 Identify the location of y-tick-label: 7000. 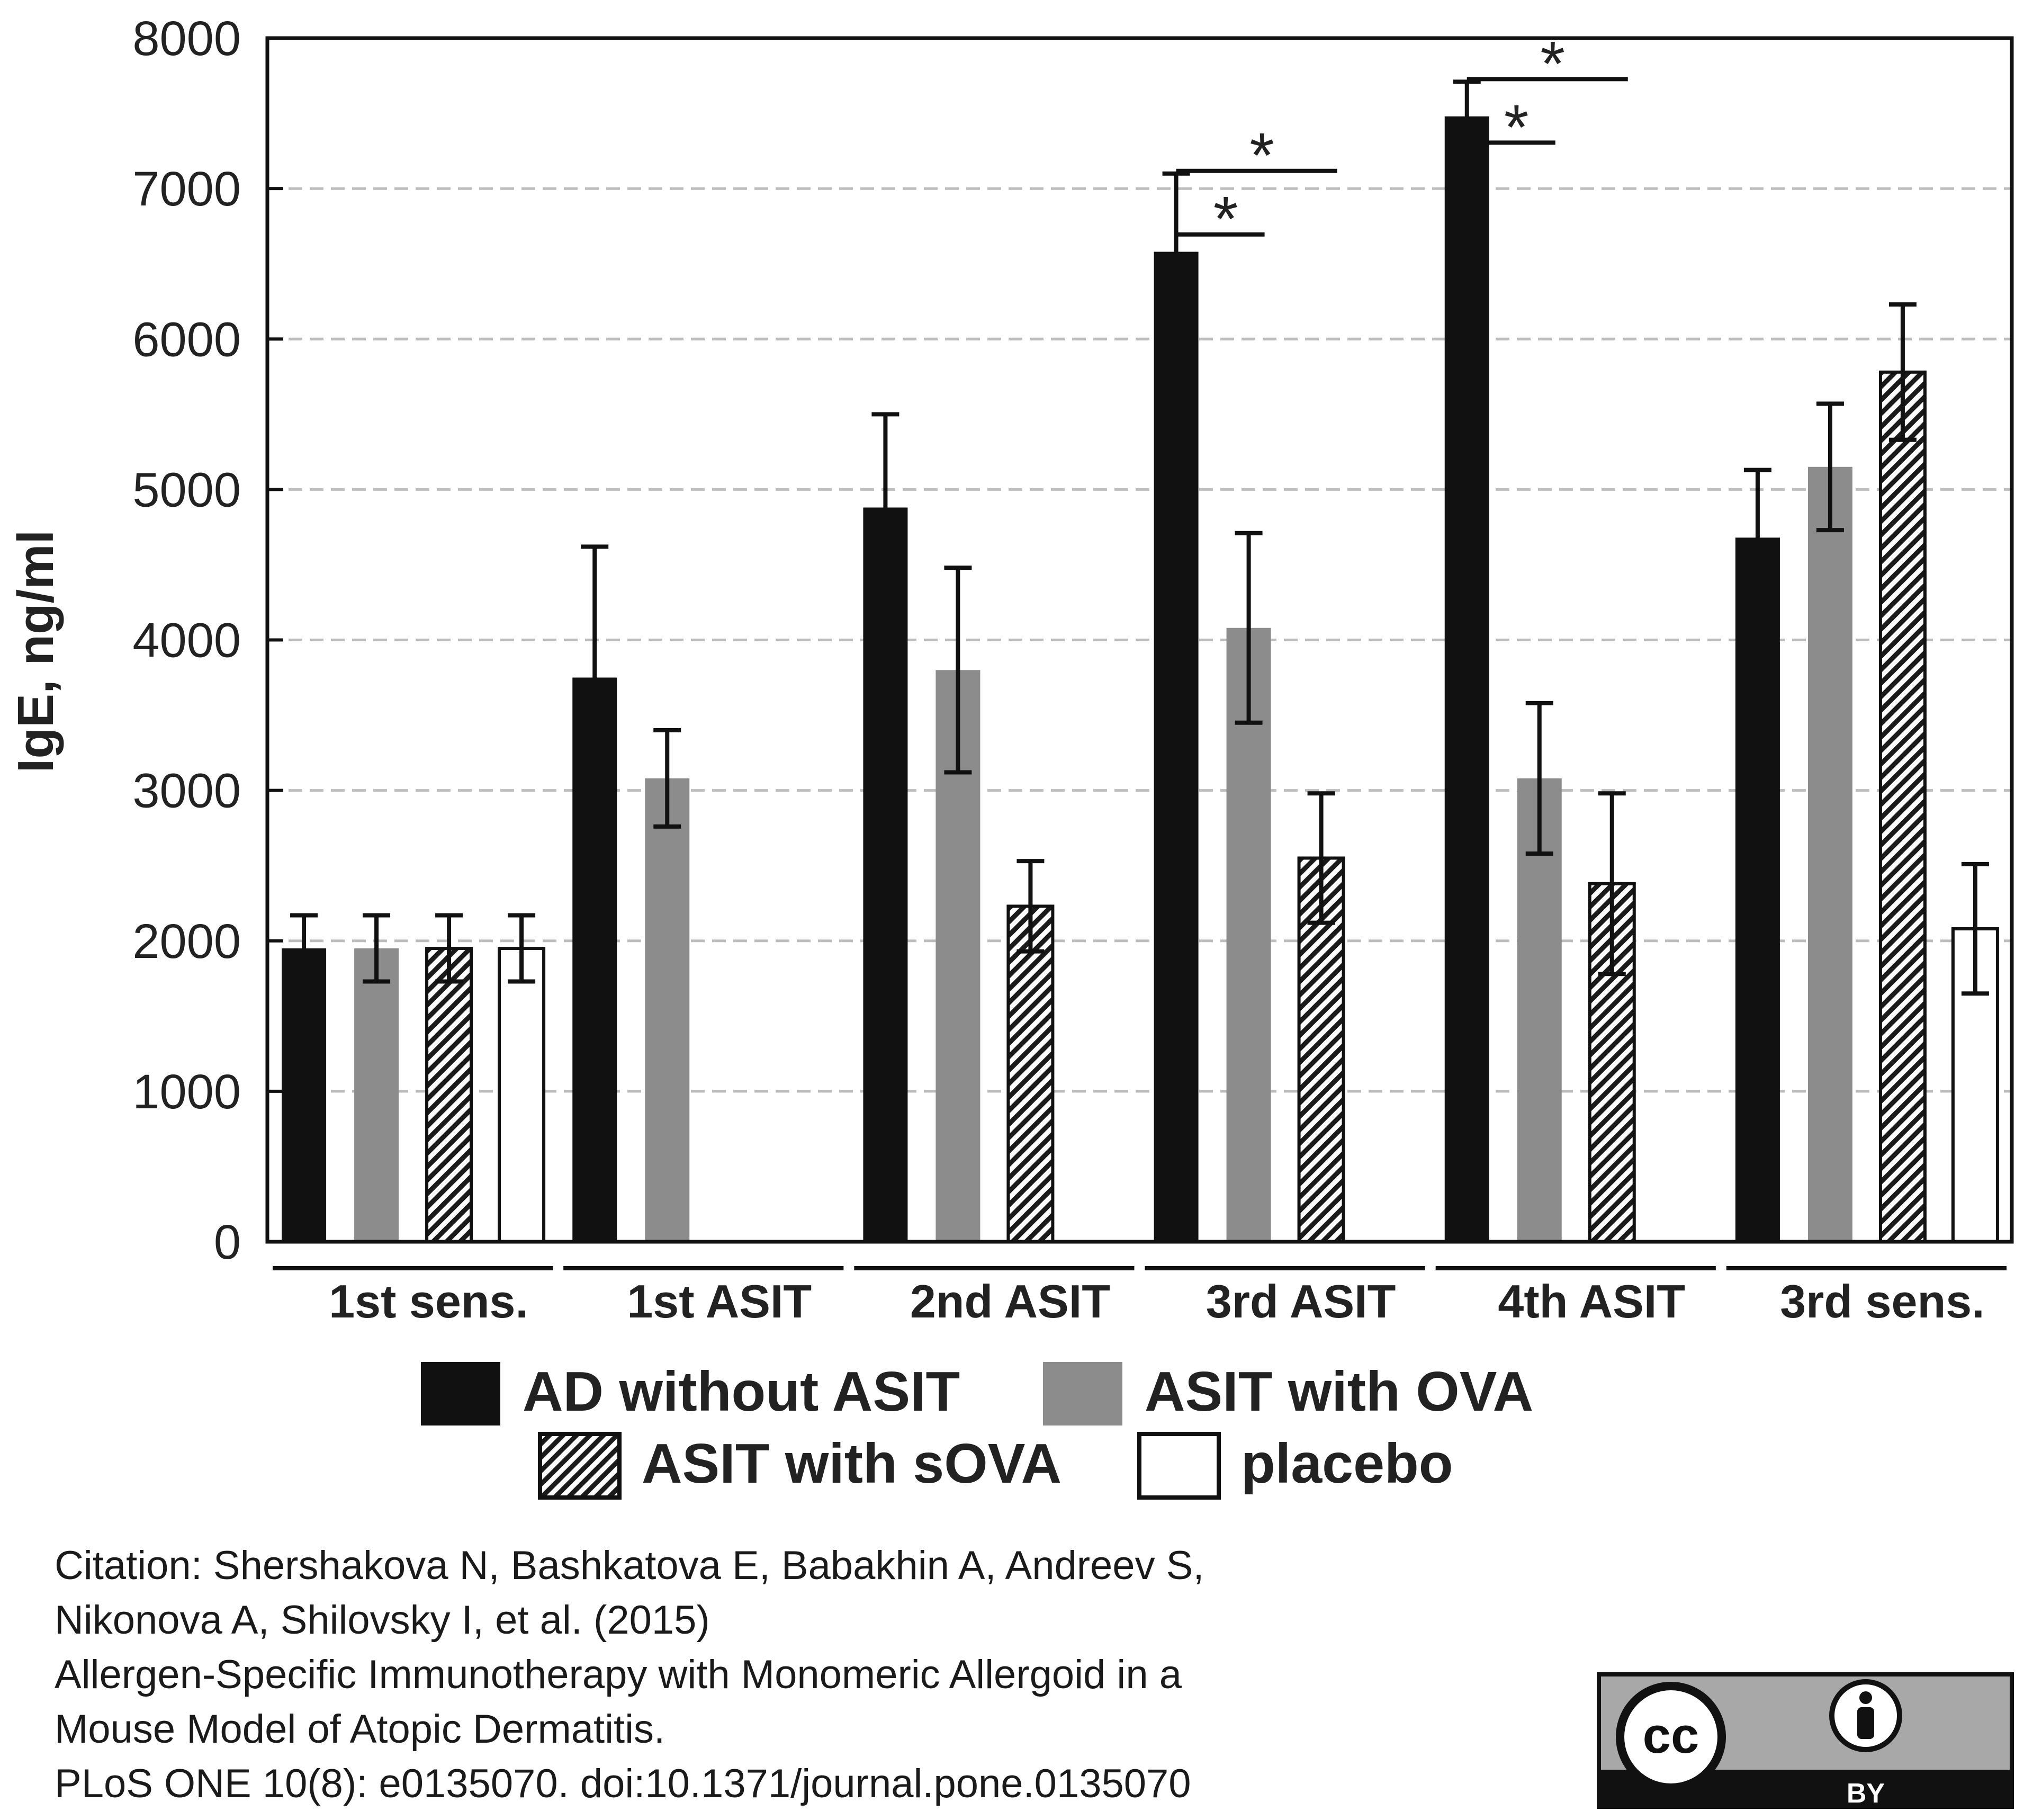
(186, 189).